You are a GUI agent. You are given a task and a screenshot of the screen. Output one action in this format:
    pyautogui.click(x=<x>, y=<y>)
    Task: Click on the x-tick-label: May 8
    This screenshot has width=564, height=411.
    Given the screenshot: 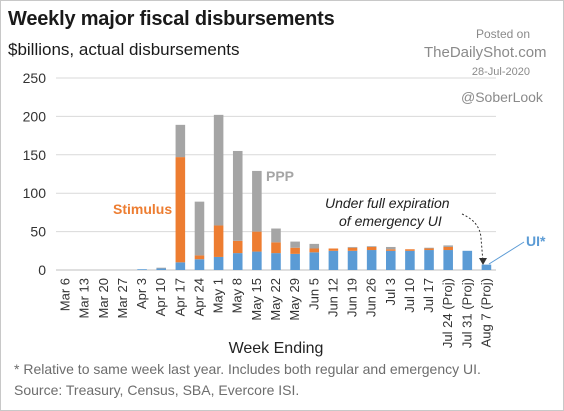 What is the action you would take?
    pyautogui.click(x=237, y=295)
    